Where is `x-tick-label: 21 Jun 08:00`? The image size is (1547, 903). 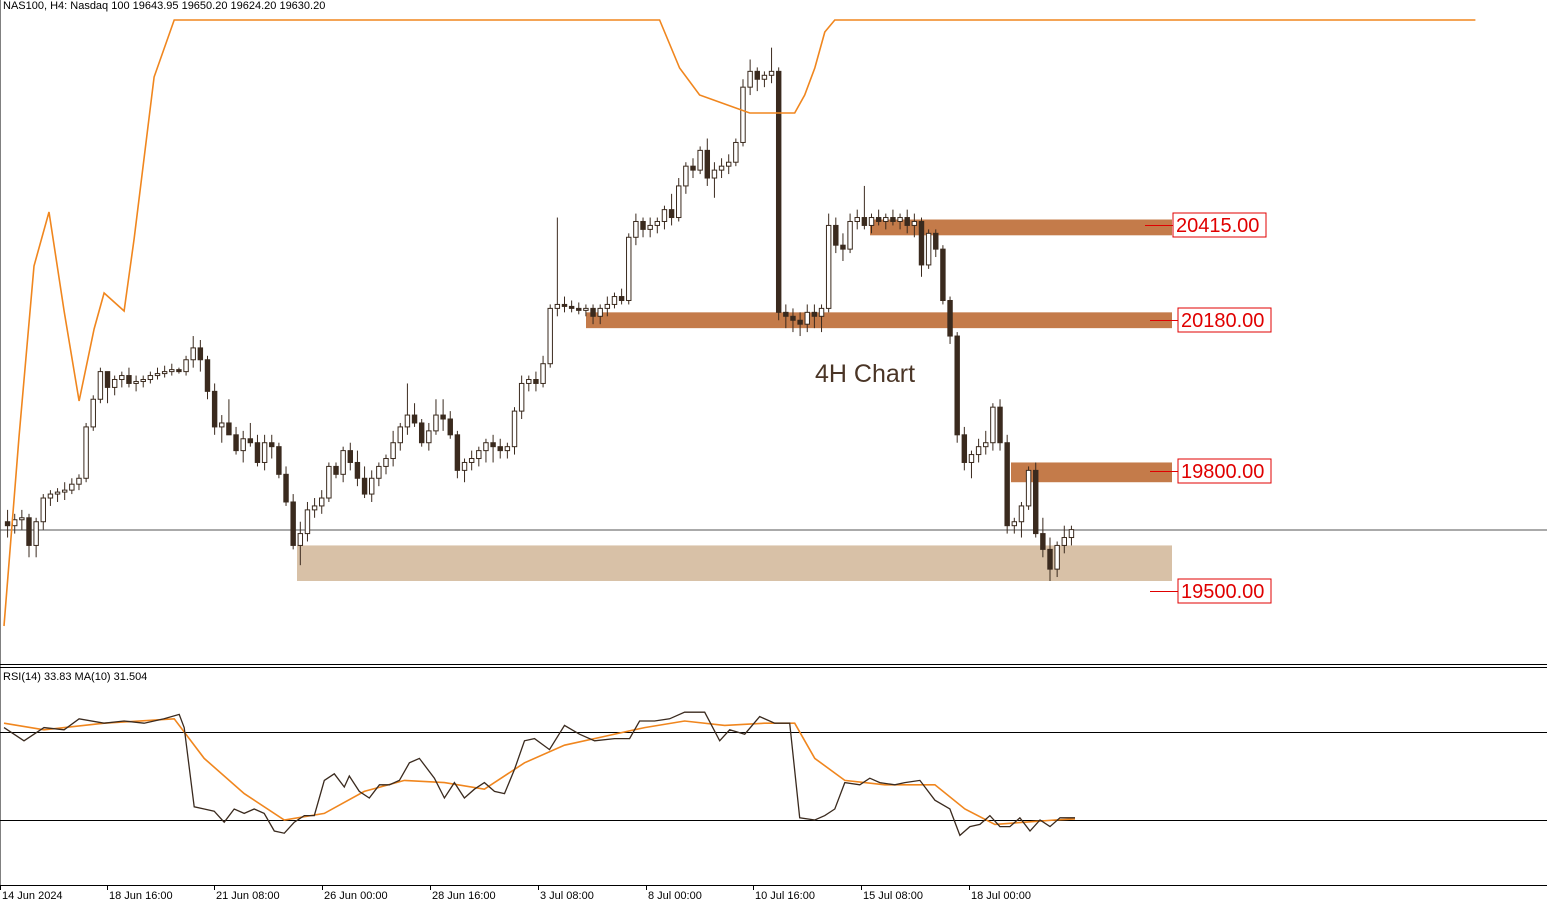
x-tick-label: 21 Jun 08:00 is located at coordinates (248, 896).